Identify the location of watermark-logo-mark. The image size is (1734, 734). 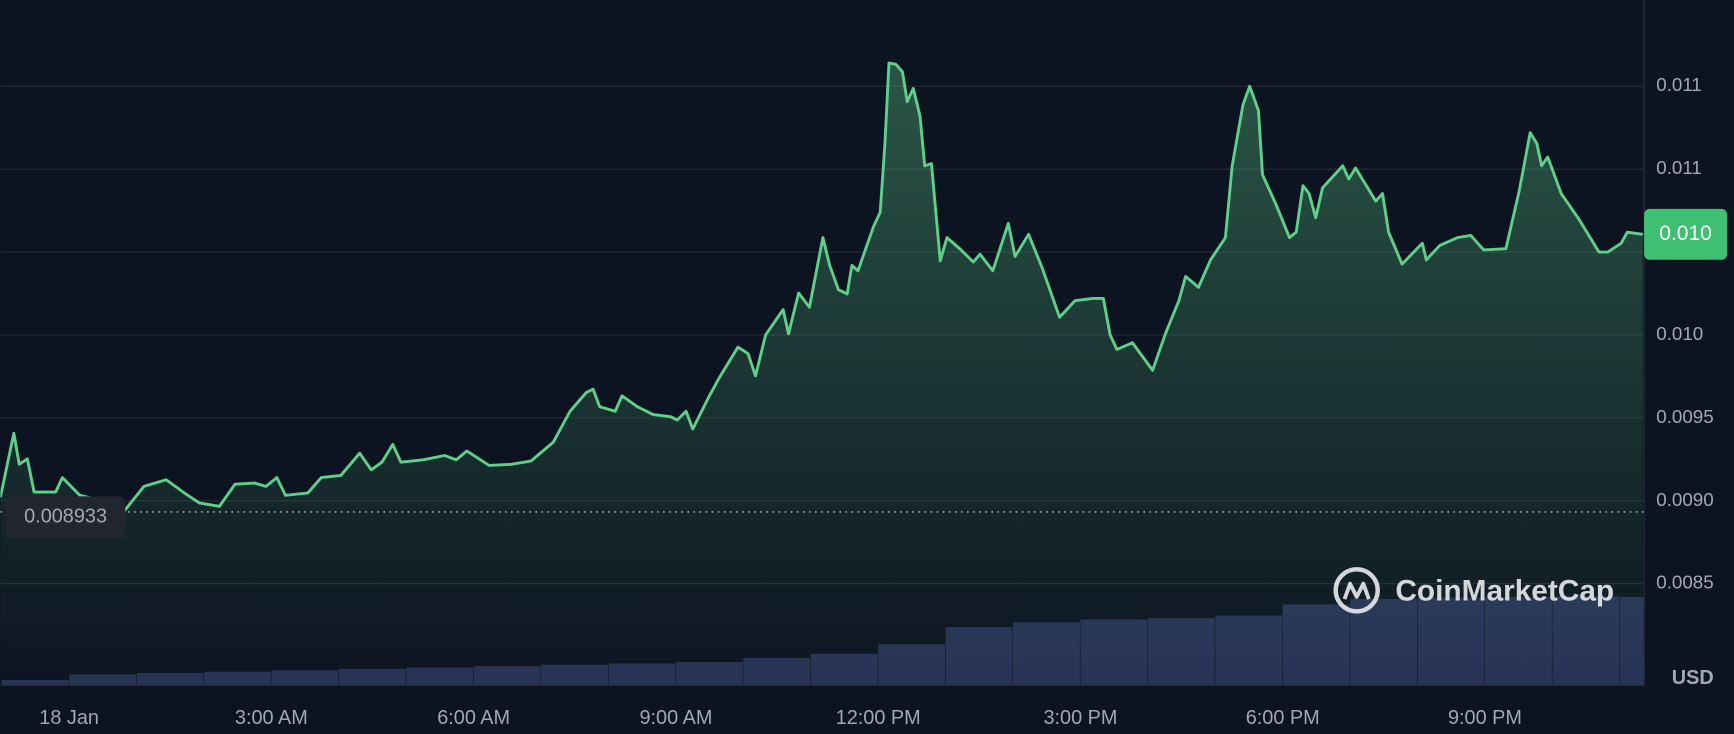
(1356, 590).